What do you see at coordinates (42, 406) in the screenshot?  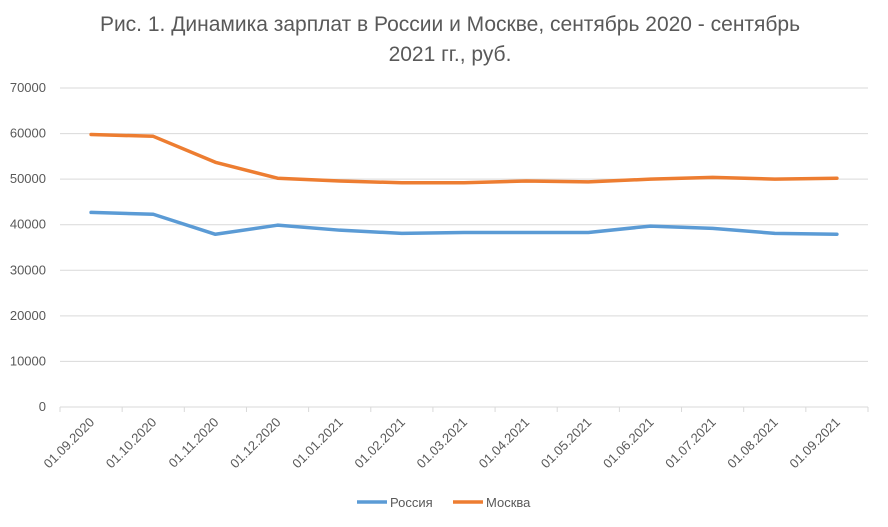 I see `y-tick-label: 0` at bounding box center [42, 406].